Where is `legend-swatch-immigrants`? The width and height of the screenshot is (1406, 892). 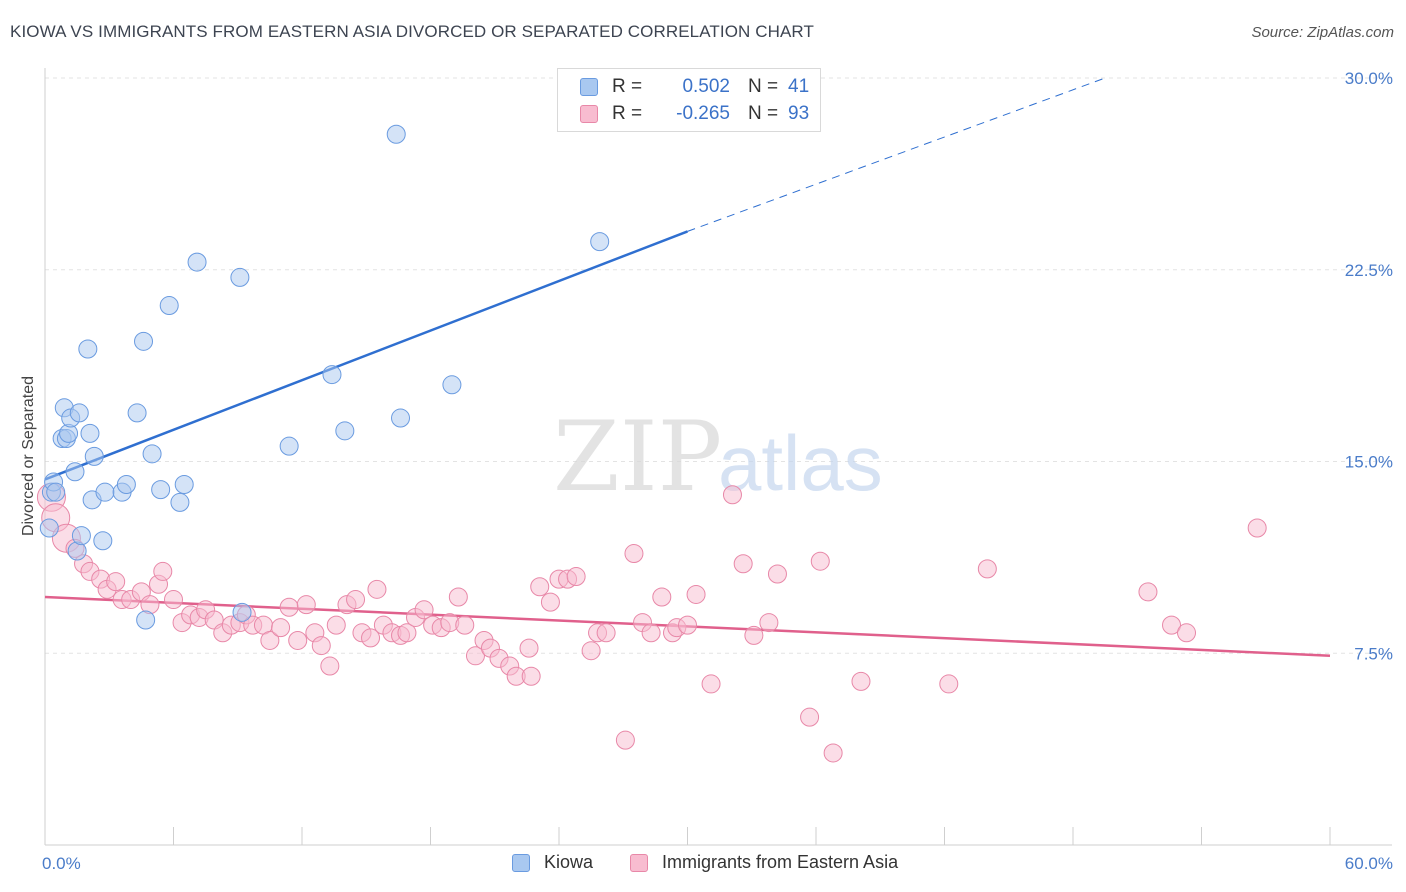
legend-swatch-immigrants is located at coordinates (589, 114).